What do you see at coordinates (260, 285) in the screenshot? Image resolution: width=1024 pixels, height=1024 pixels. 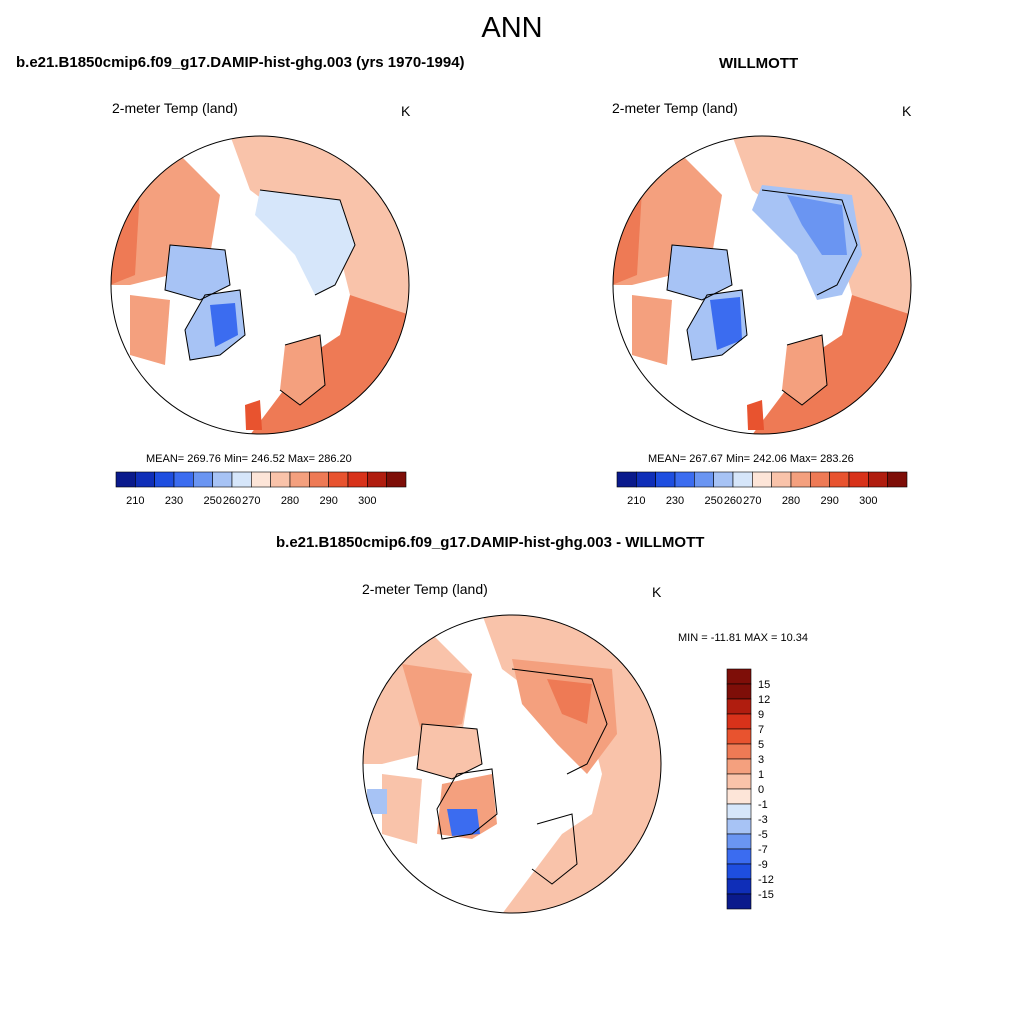 I see `panel-1-polar-map` at bounding box center [260, 285].